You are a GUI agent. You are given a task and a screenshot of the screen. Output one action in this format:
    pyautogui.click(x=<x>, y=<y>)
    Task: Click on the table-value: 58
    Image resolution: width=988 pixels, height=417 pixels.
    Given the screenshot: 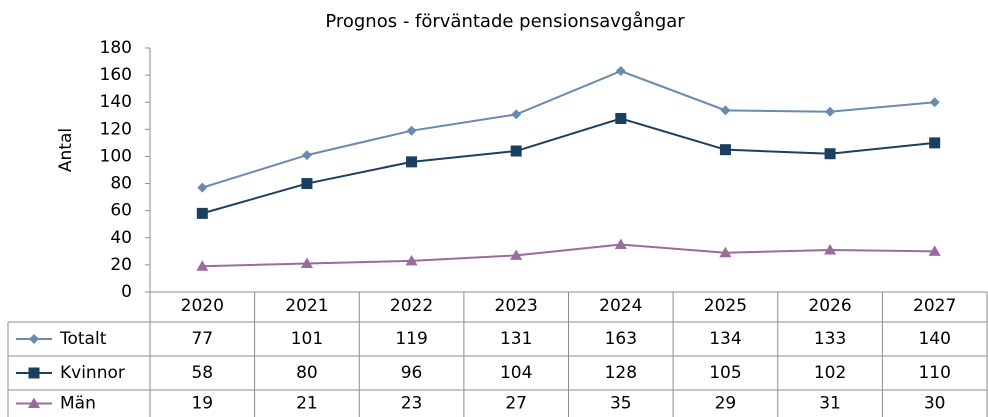 What is the action you would take?
    pyautogui.click(x=202, y=373)
    